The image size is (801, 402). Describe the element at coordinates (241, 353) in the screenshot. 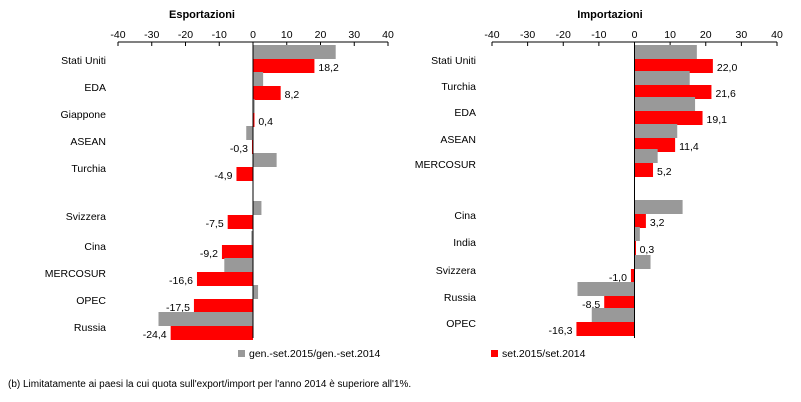

I see `legend-swatch-gen-set` at that location.